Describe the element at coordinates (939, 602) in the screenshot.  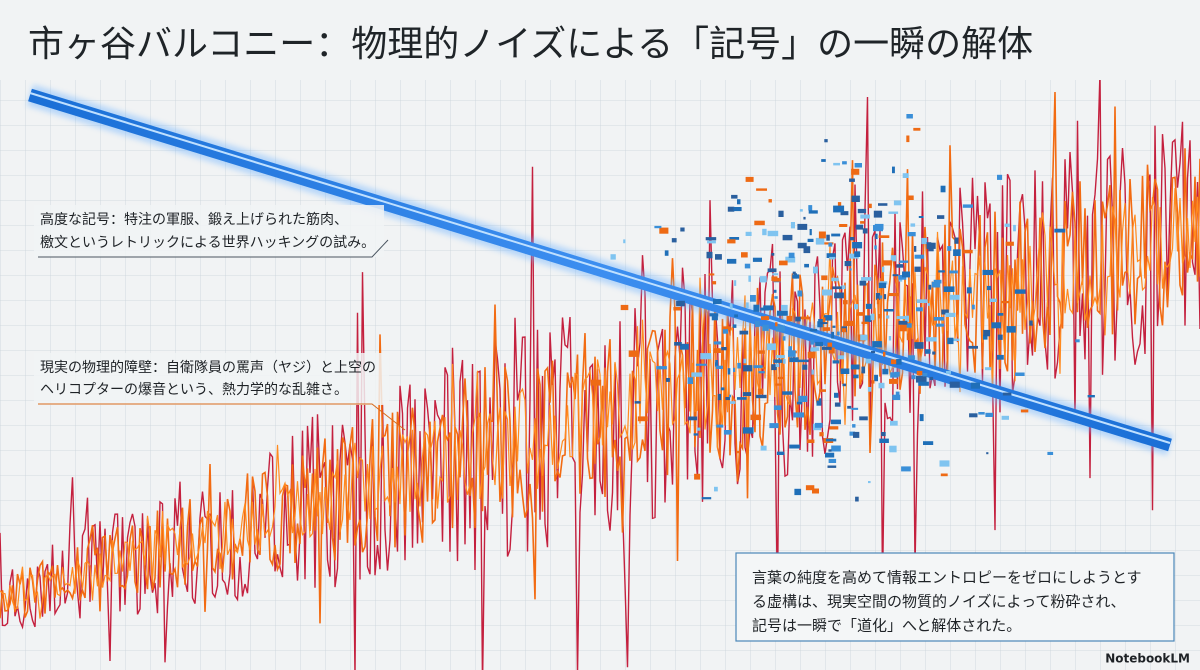
I see `conclusion-line: る虚構は、現実空間の物質的ノイズによって粉砕され、` at that location.